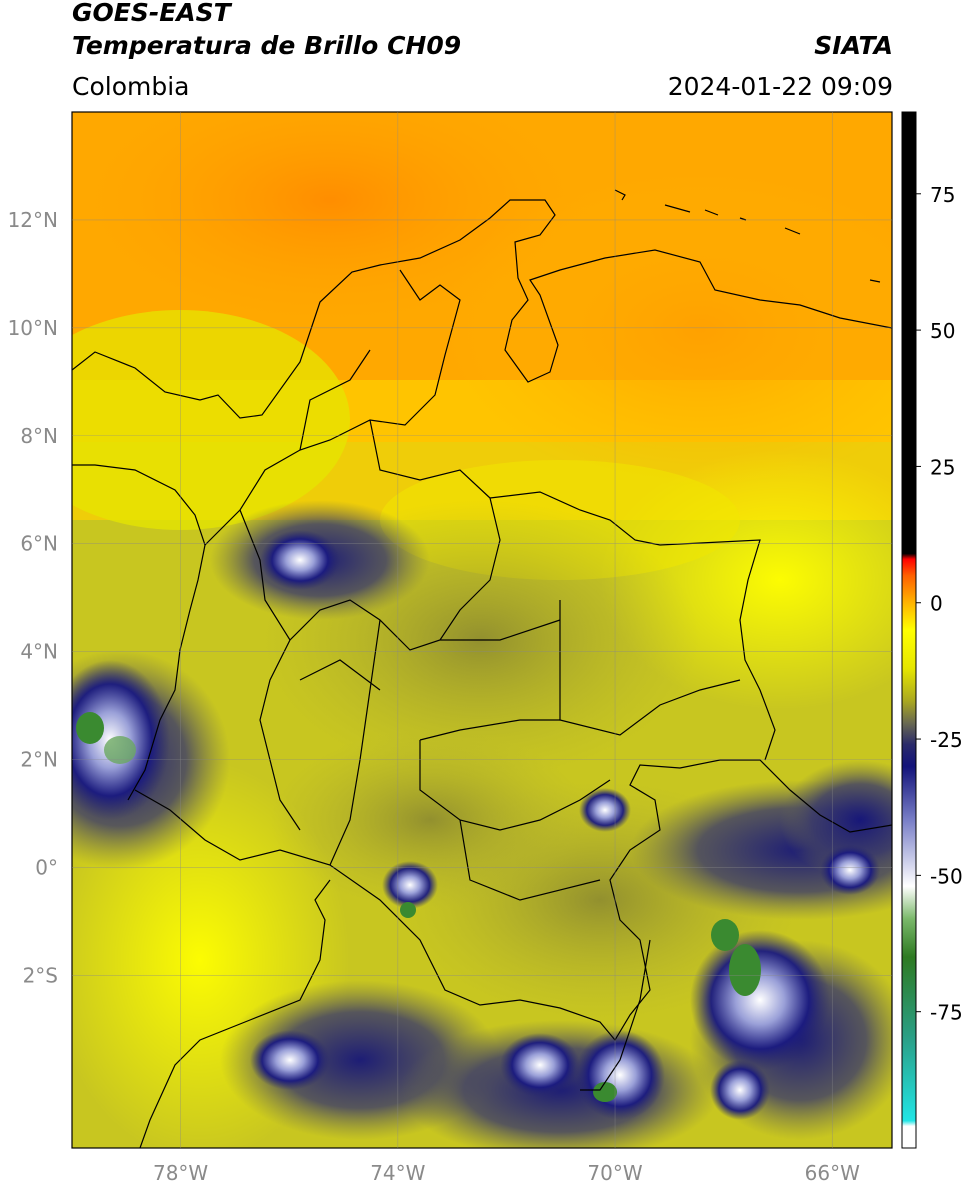 The image size is (966, 1190). Describe the element at coordinates (180, 1173) in the screenshot. I see `lon-tick-label: 78°W` at that location.